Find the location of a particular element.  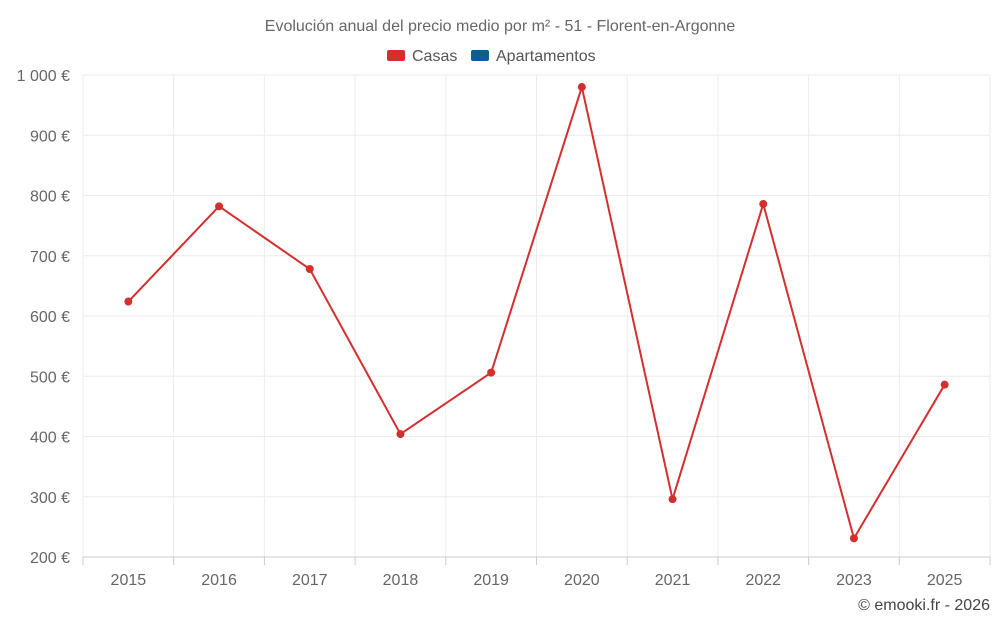

x-tick-label: 2023 is located at coordinates (854, 580).